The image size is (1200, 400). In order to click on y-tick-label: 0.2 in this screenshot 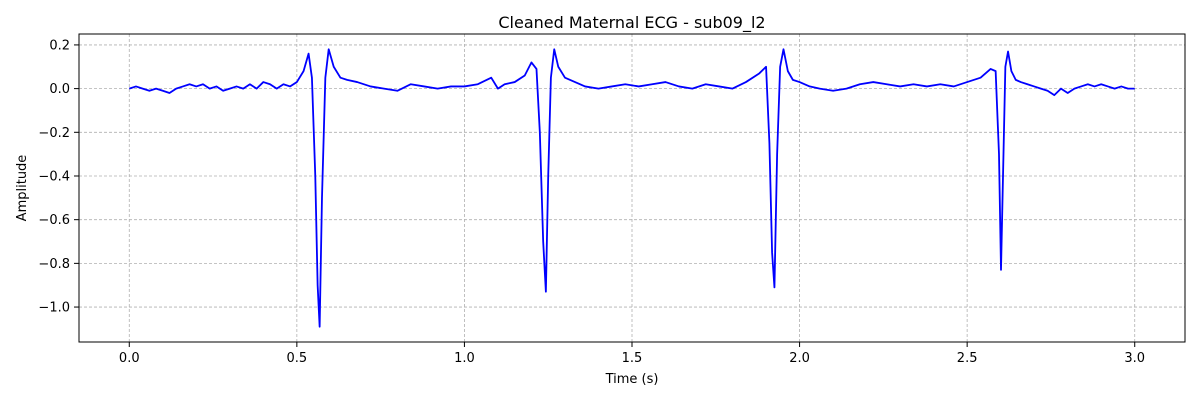, I will do `click(59, 45)`.